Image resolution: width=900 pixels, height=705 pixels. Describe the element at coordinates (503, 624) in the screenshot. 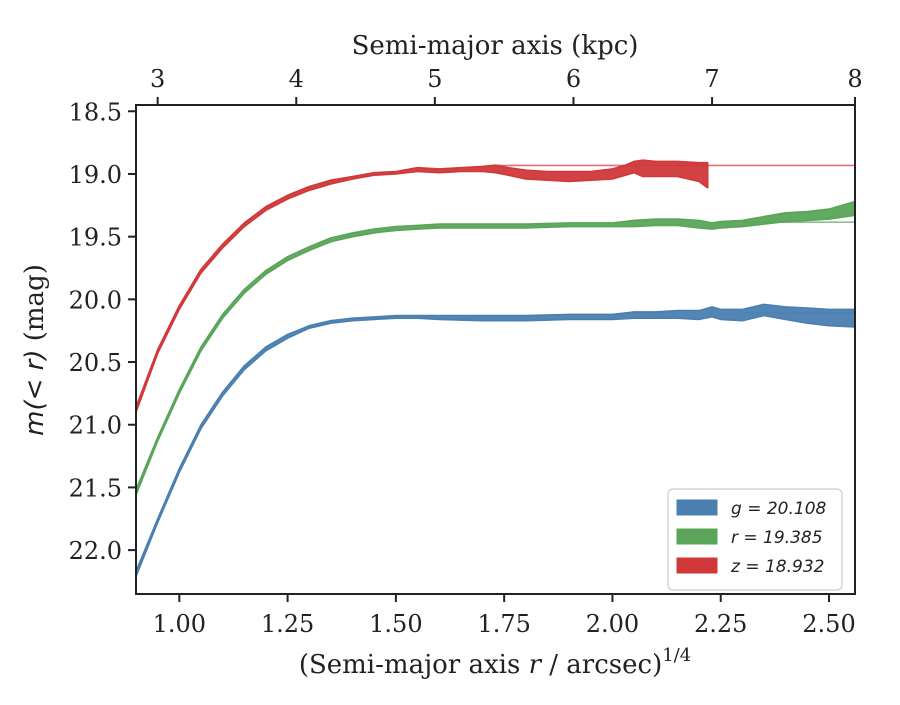

I see `x-tick-label: 1.75` at that location.